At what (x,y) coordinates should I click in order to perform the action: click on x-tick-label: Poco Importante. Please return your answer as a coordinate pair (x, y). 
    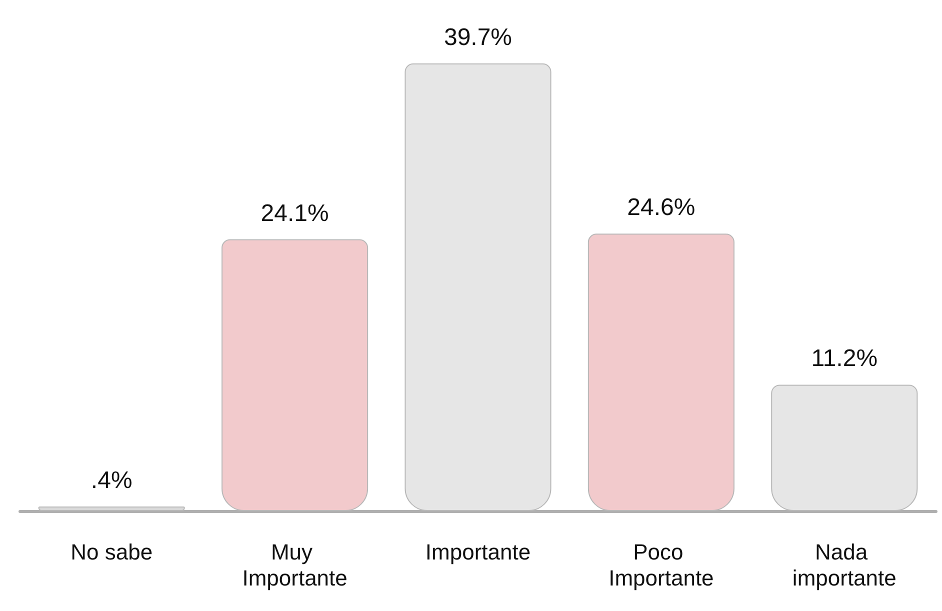
    Looking at the image, I should click on (661, 565).